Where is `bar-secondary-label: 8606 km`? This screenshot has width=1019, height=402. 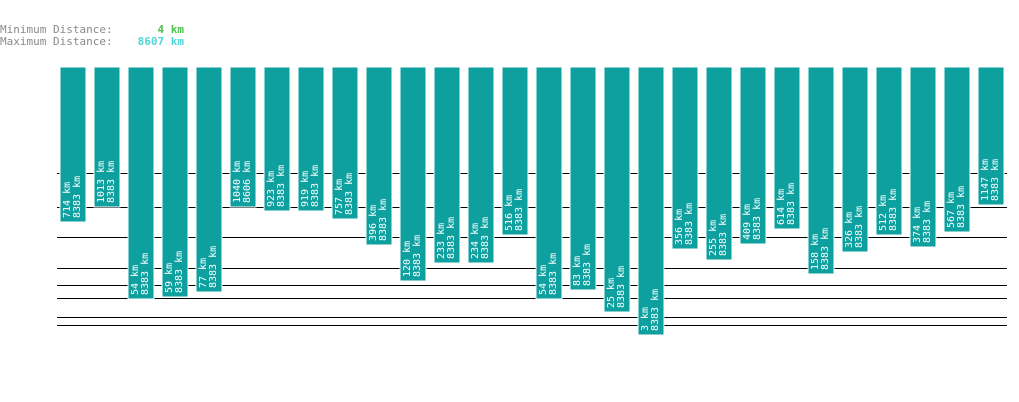 bar-secondary-label: 8606 km is located at coordinates (247, 182).